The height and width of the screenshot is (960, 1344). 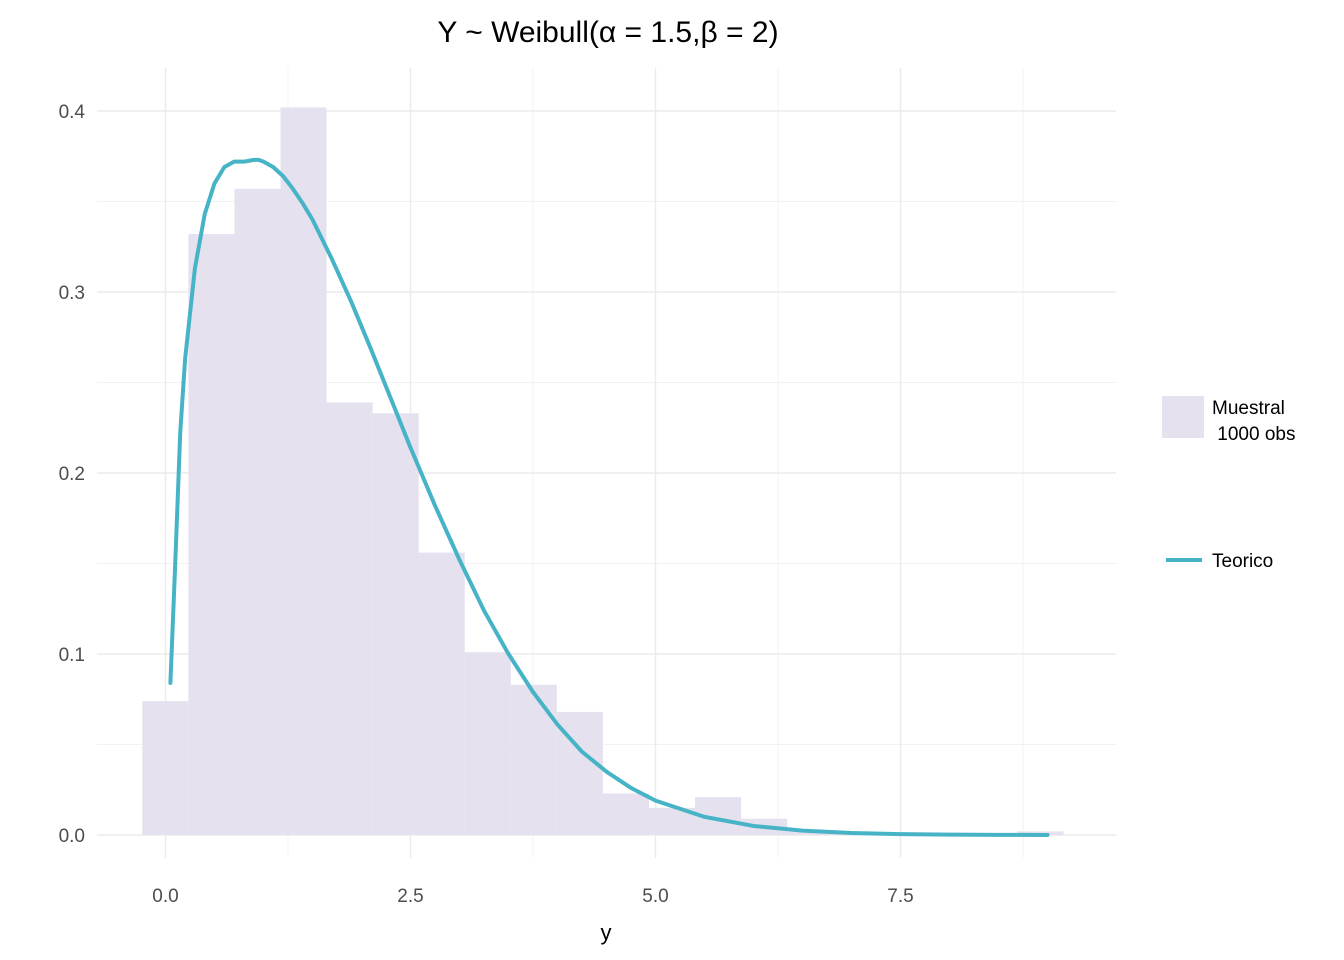 What do you see at coordinates (1183, 417) in the screenshot?
I see `legend-key-muestral` at bounding box center [1183, 417].